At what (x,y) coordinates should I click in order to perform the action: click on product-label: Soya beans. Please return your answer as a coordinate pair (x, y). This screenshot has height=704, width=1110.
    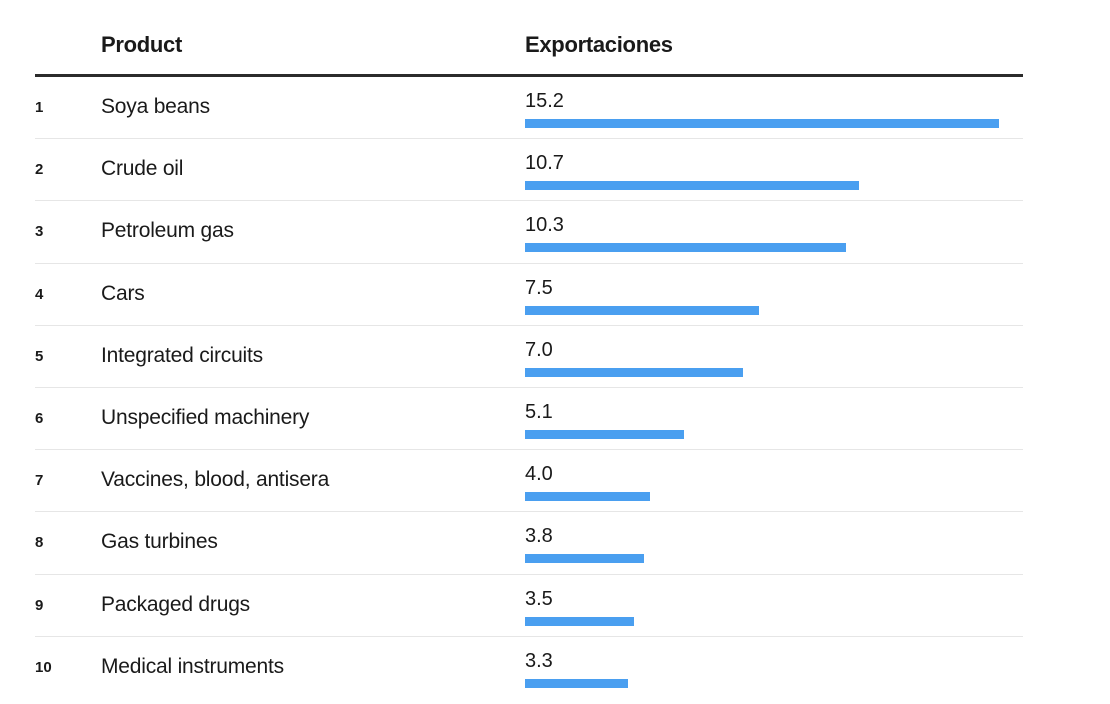
    Looking at the image, I should click on (155, 106).